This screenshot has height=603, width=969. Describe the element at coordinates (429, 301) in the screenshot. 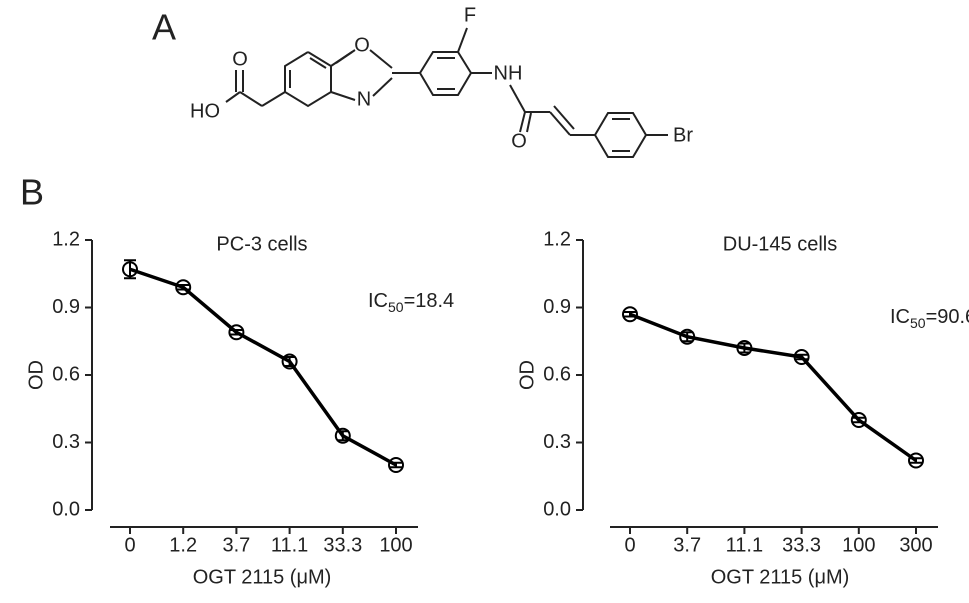

I see `annotation-text: =18.4` at that location.